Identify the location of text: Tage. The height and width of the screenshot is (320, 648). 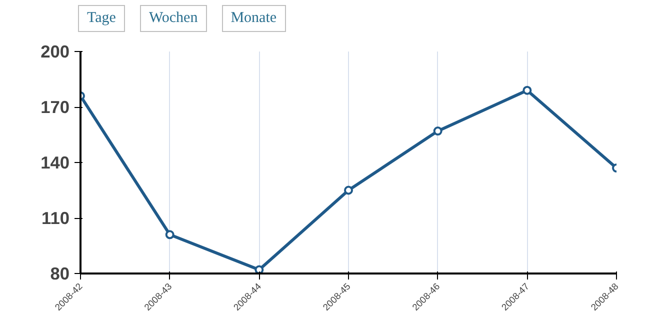
(101, 18).